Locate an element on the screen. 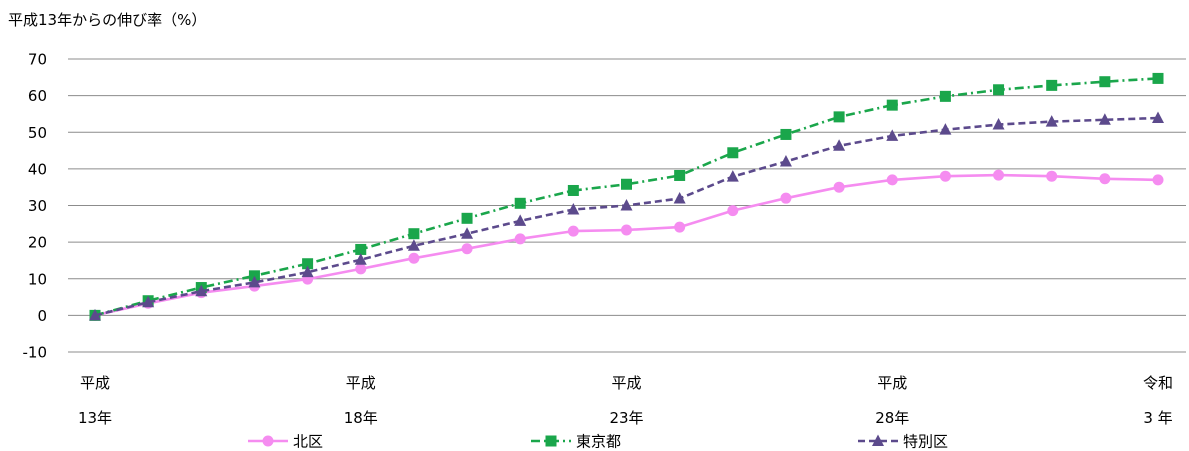  legend-label: 特別区 is located at coordinates (925, 442).